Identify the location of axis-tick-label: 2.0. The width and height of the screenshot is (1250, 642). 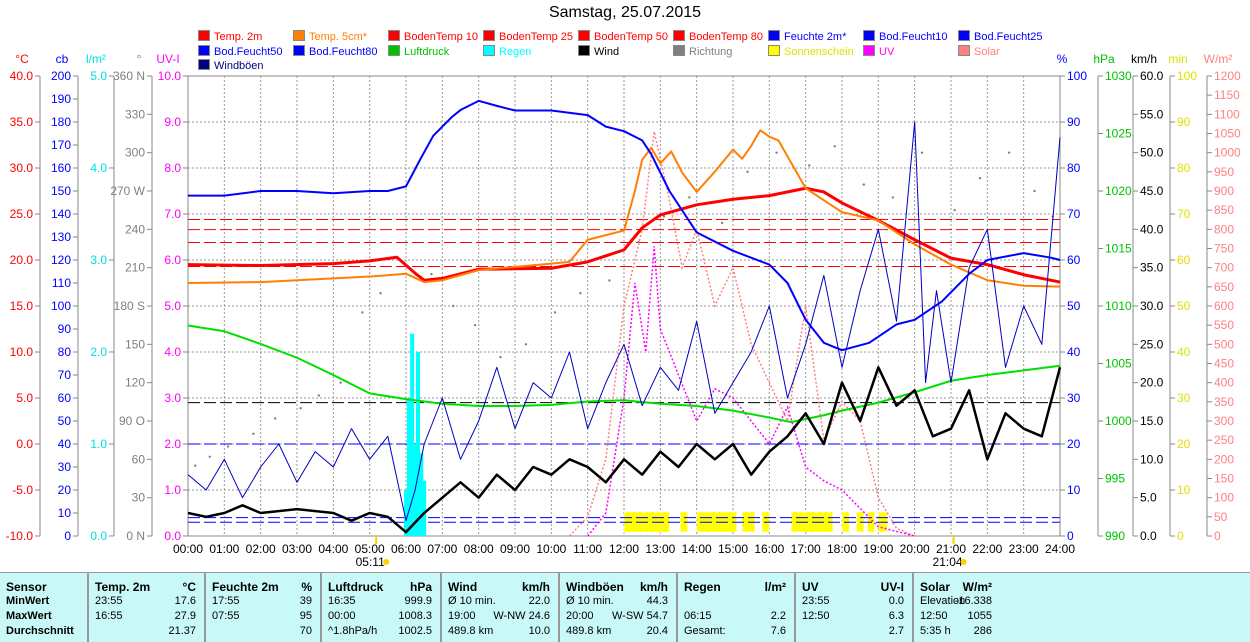
(172, 444).